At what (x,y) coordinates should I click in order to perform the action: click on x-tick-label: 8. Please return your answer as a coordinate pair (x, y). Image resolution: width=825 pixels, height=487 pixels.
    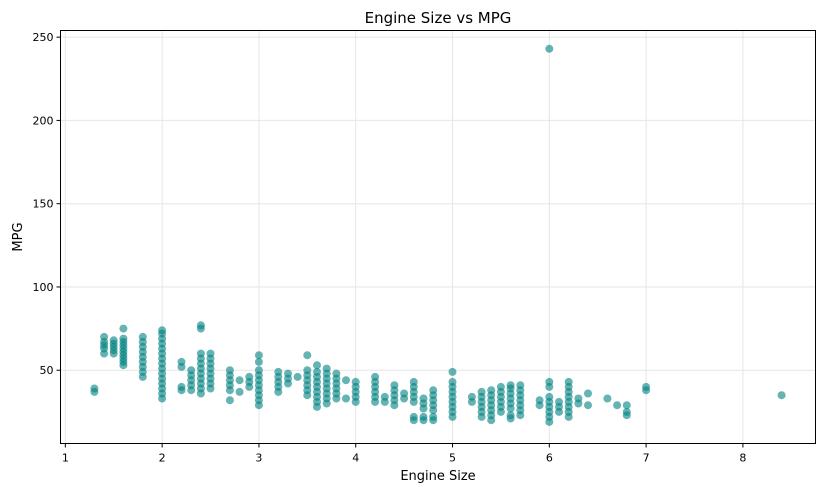
    Looking at the image, I should click on (742, 458).